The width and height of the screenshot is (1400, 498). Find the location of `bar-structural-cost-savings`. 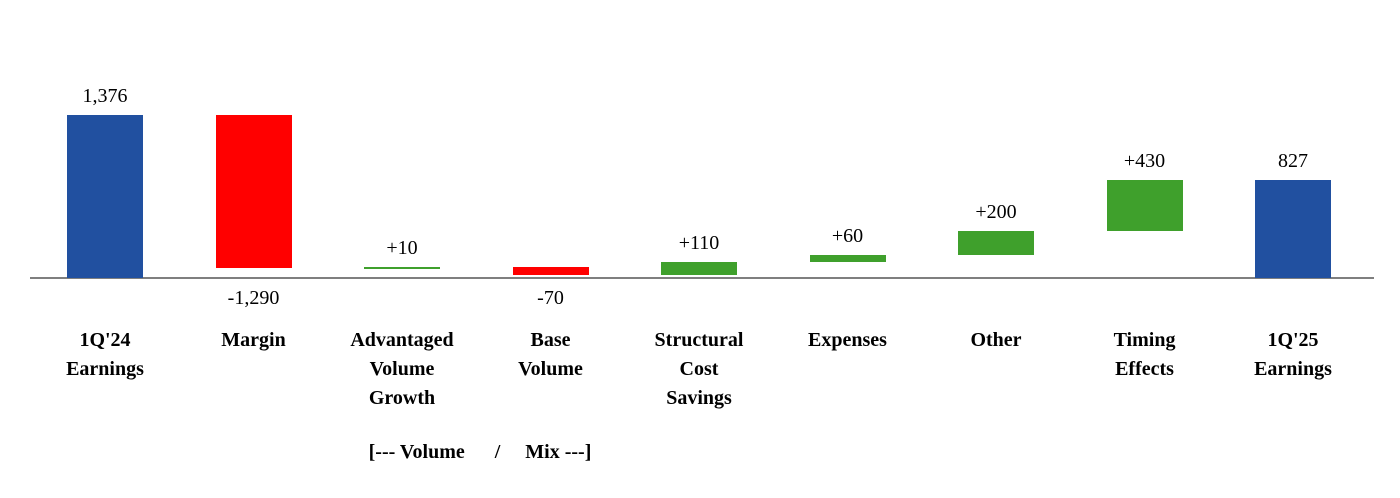

bar-structural-cost-savings is located at coordinates (699, 268).